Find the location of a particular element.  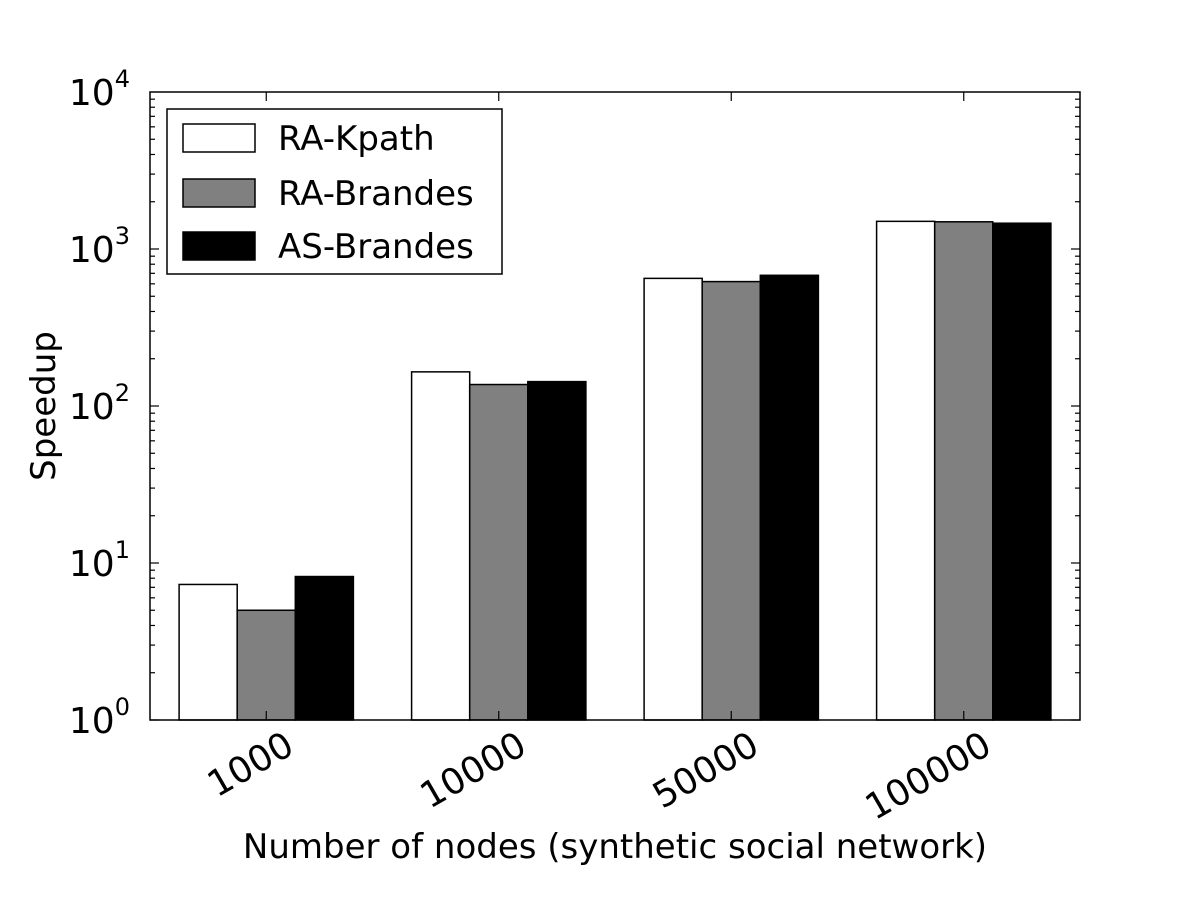

legend-swatch-ra-kpath is located at coordinates (219, 138).